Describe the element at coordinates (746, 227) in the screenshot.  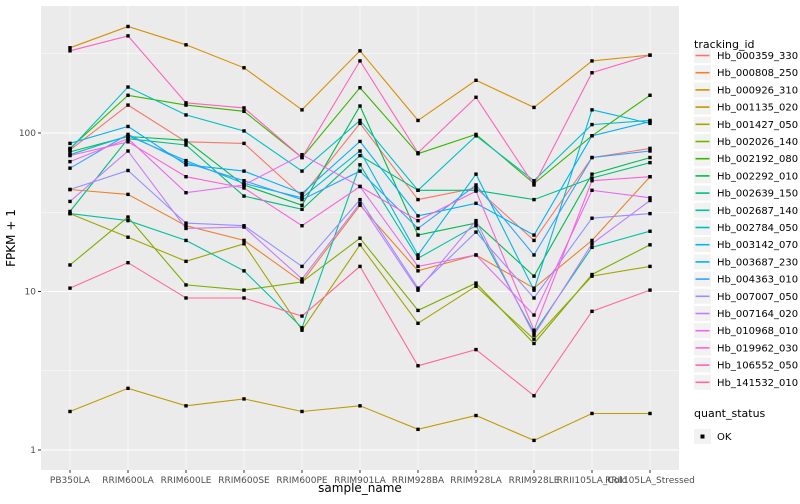
I see `legend-item-Hb_002784_050: Hb_002784_050` at that location.